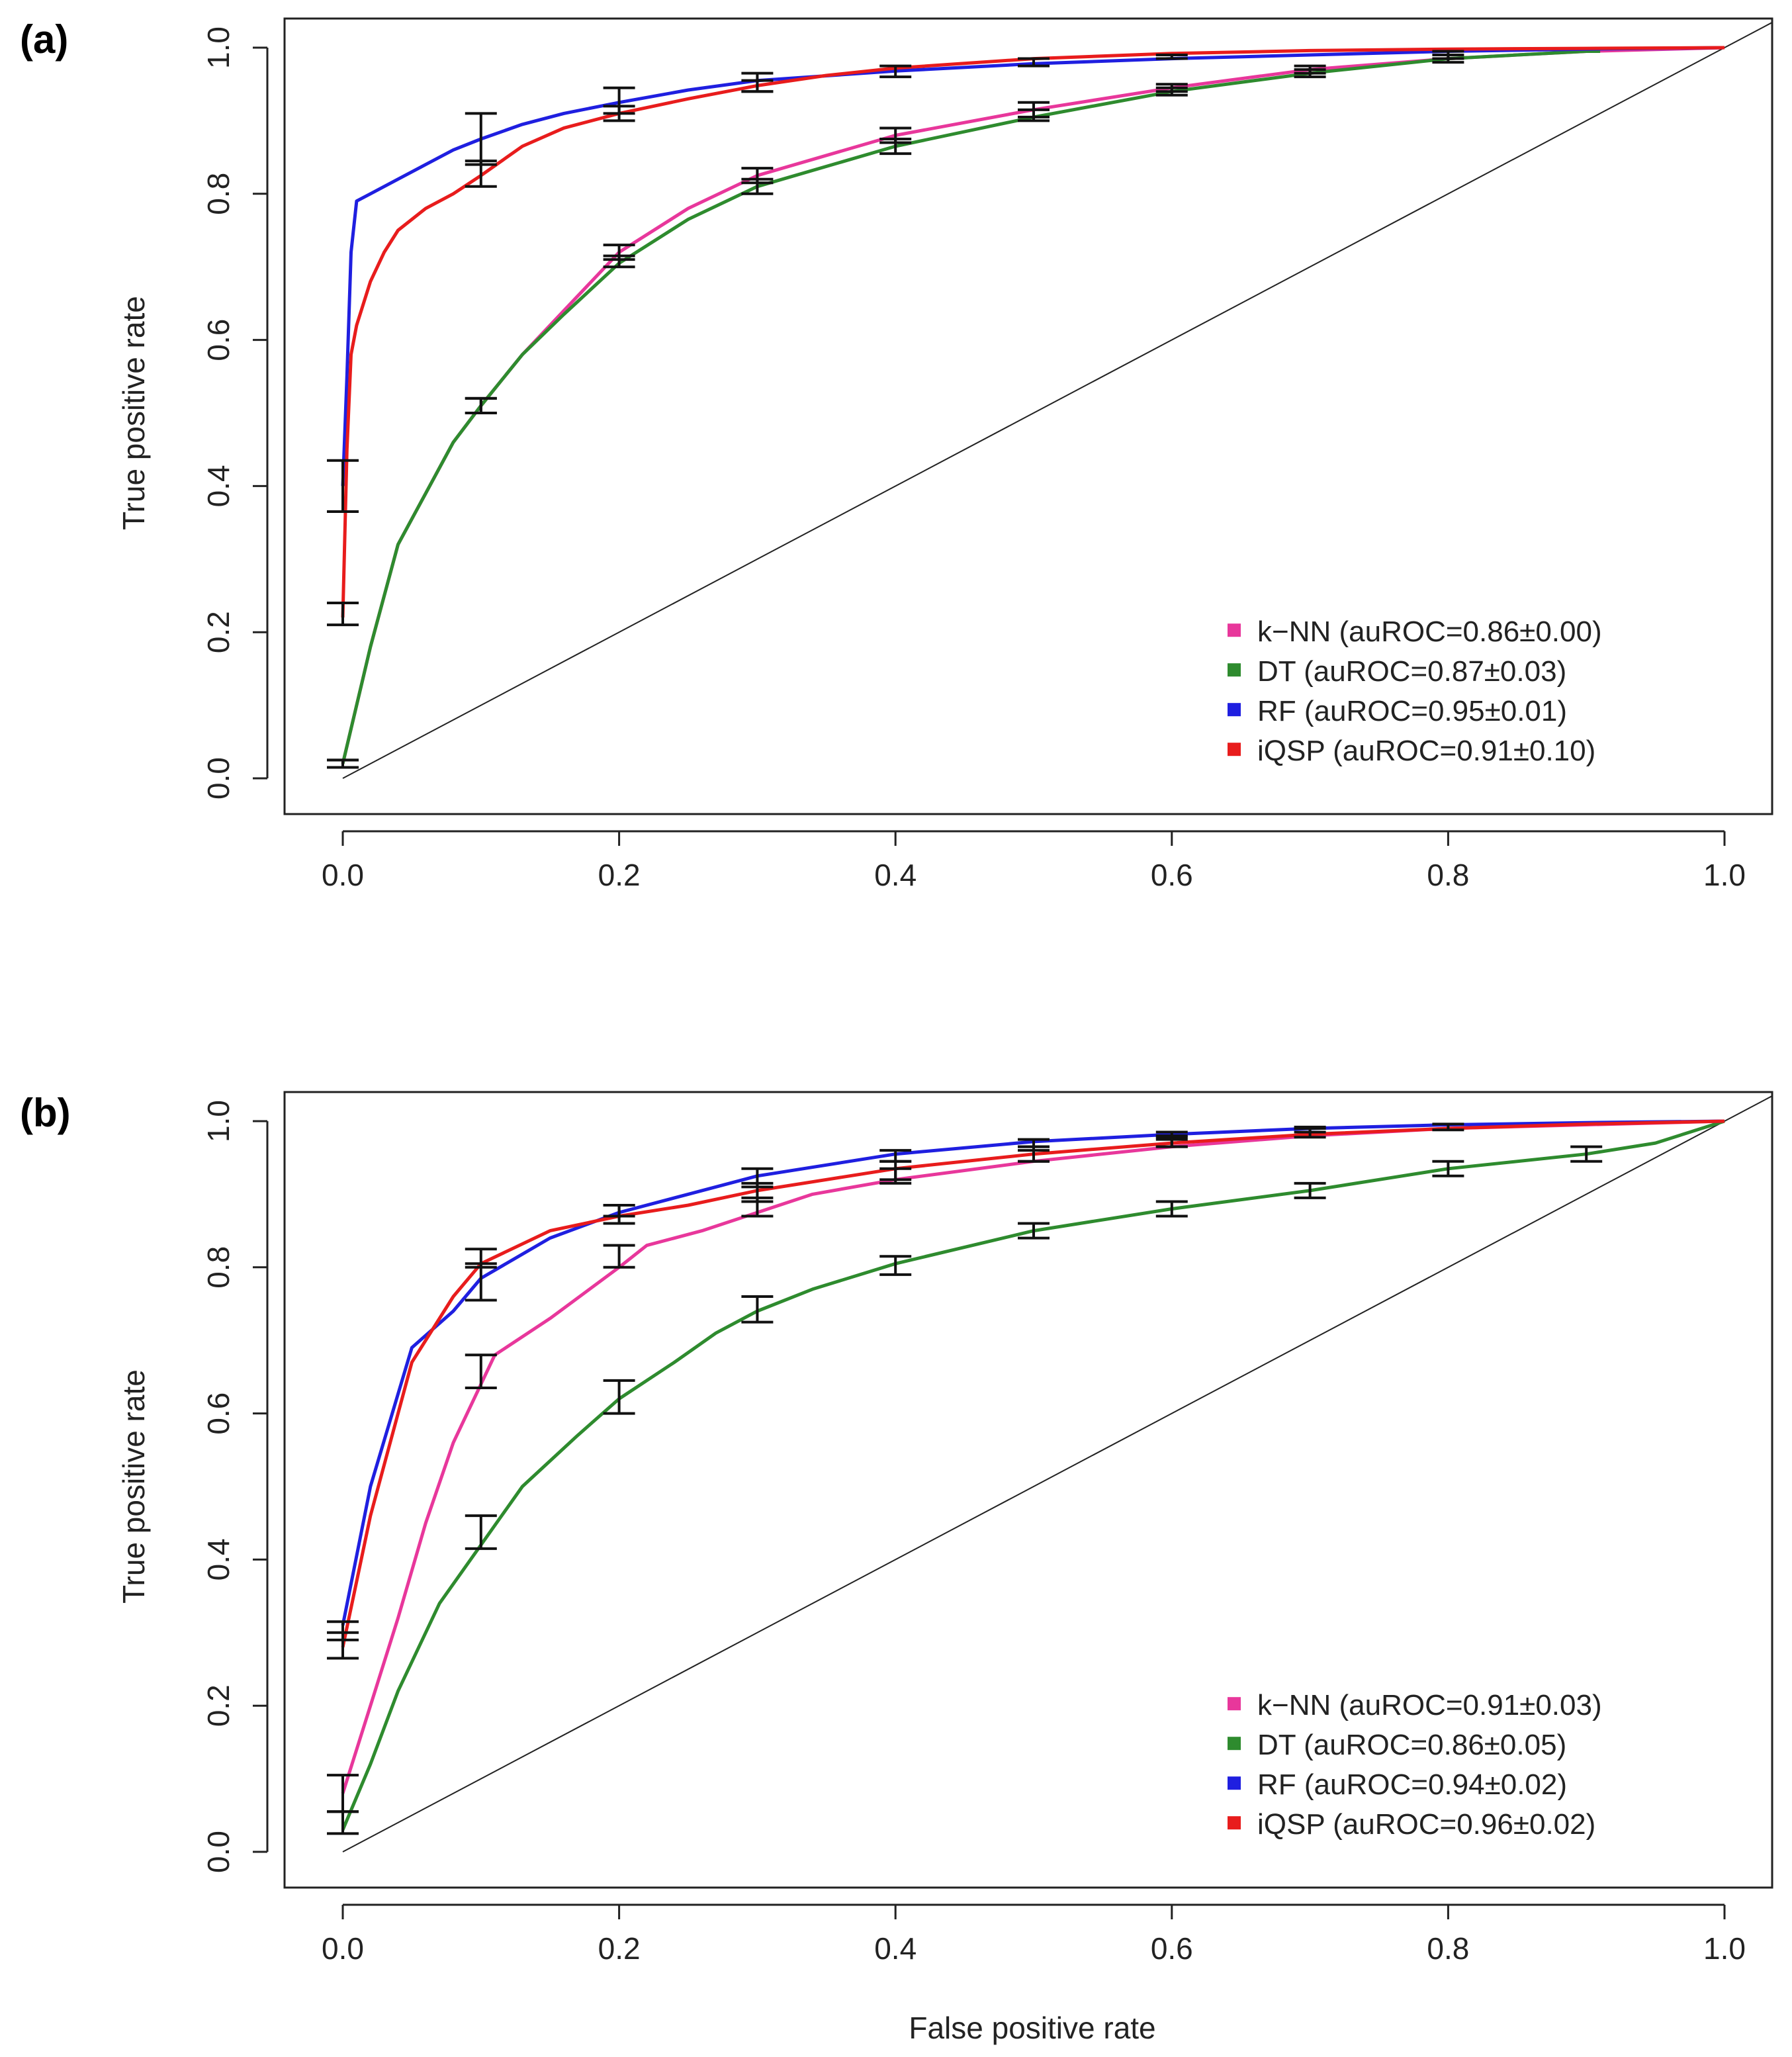 The height and width of the screenshot is (2057, 1792). What do you see at coordinates (1172, 875) in the screenshot?
I see `panel-a-x-tick-label: 0.6` at bounding box center [1172, 875].